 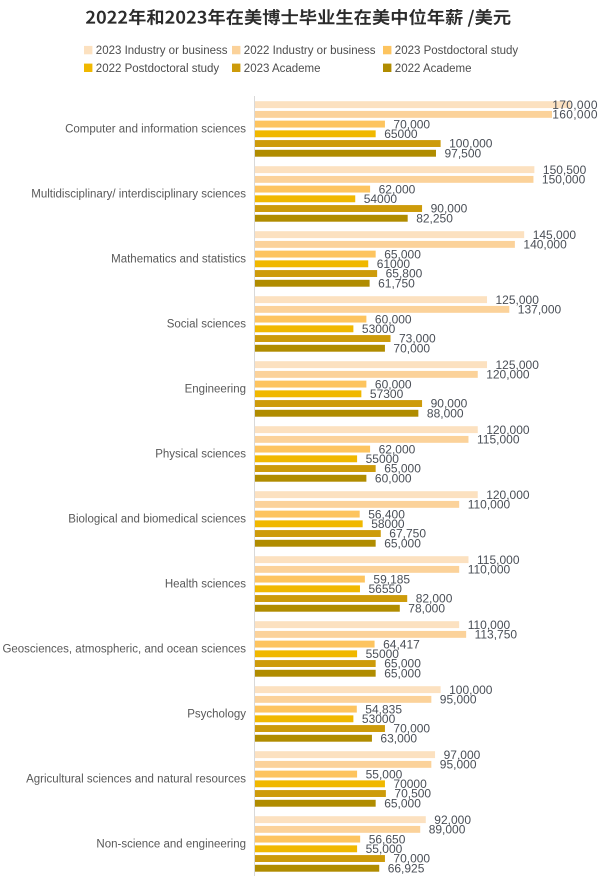 What do you see at coordinates (391, 579) in the screenshot?
I see `svg-text: 59,185` at bounding box center [391, 579].